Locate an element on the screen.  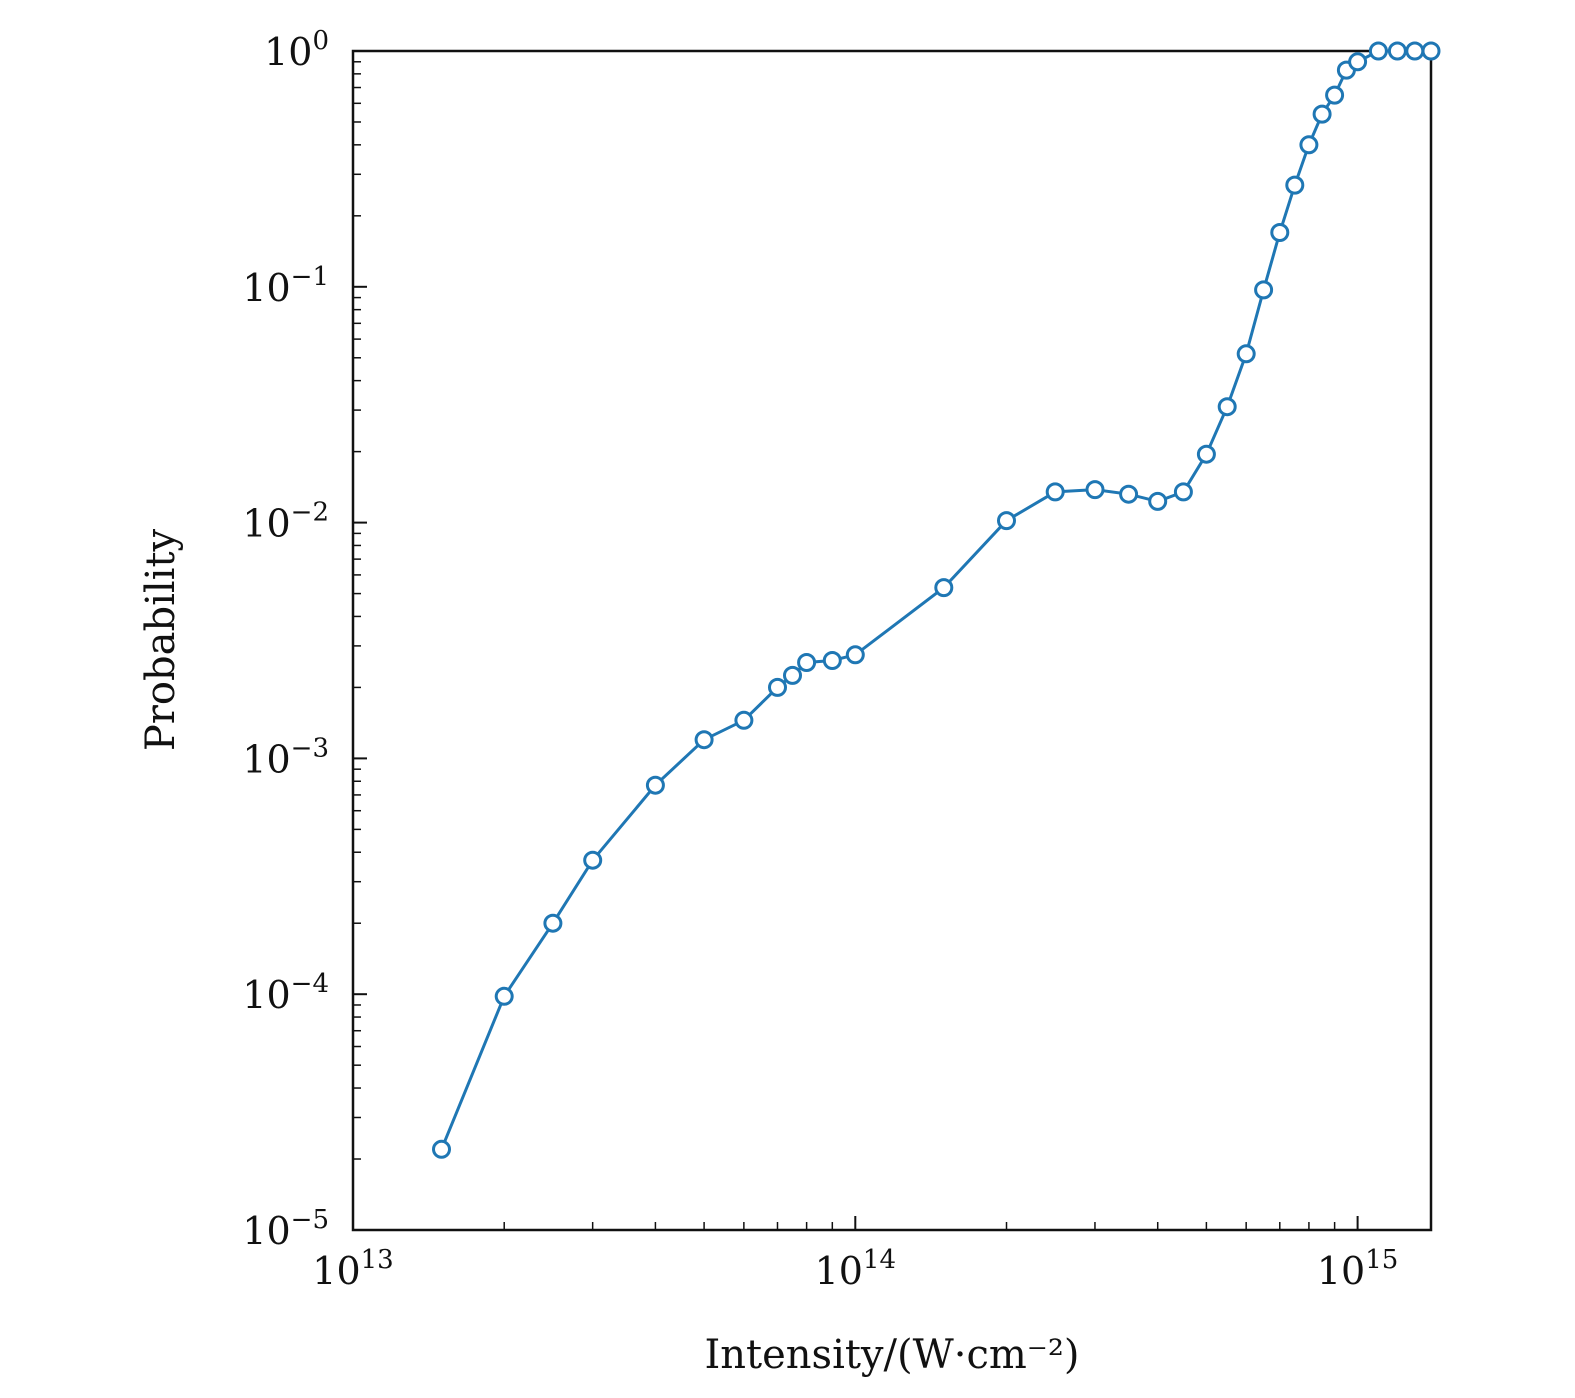
y-minor-ticks is located at coordinates (357, 610).